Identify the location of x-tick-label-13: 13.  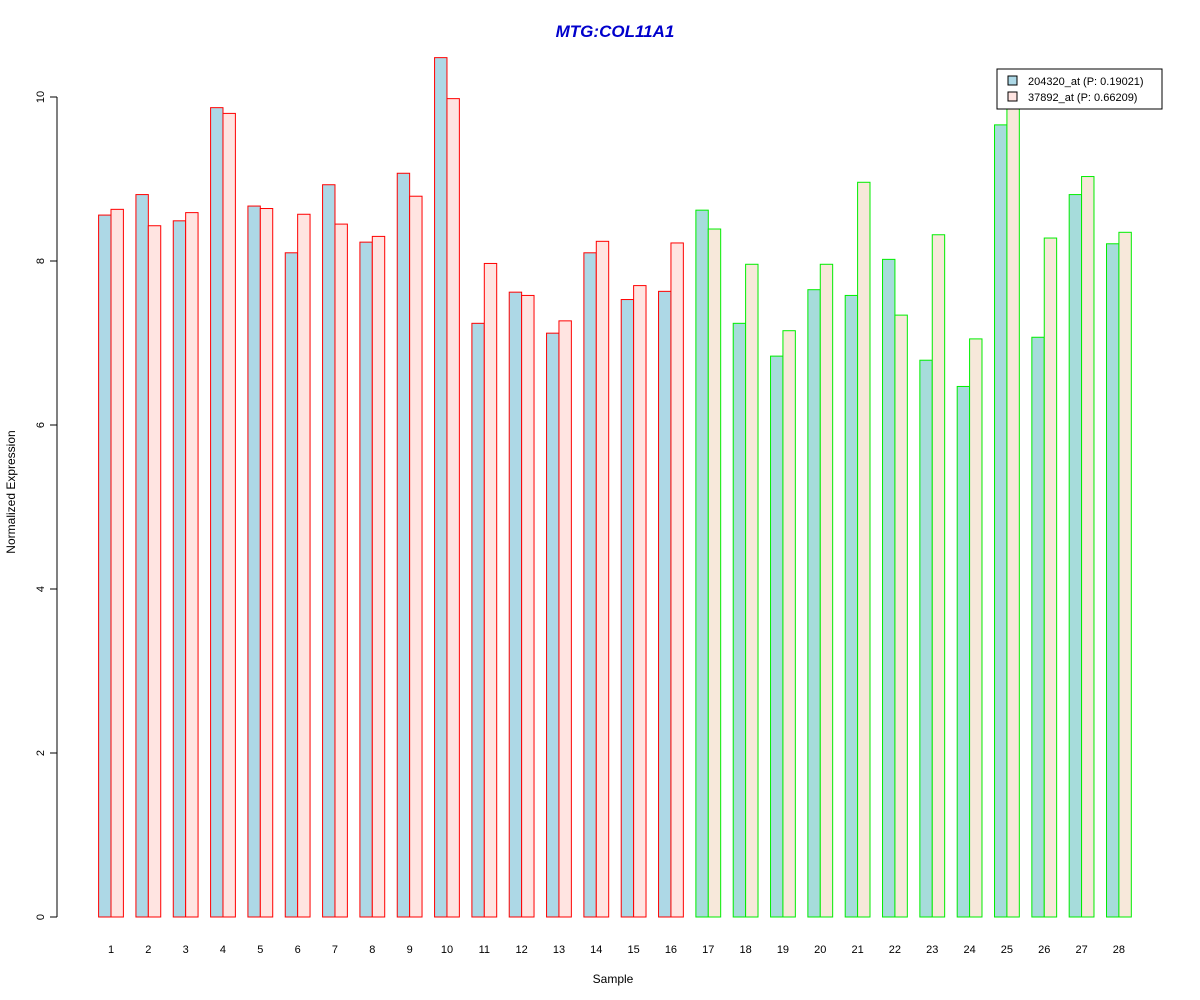
(559, 950).